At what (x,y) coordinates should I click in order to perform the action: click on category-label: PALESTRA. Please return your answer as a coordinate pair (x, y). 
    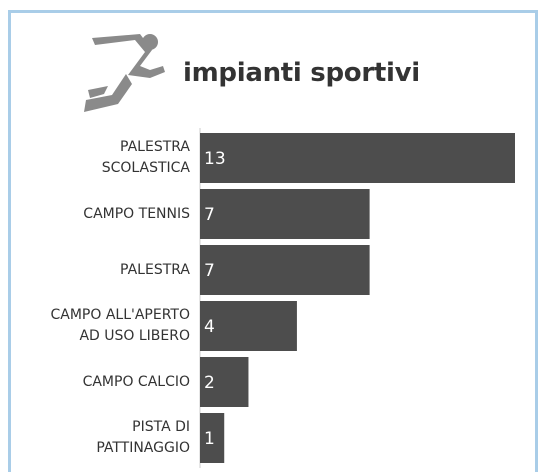
    Looking at the image, I should click on (155, 269).